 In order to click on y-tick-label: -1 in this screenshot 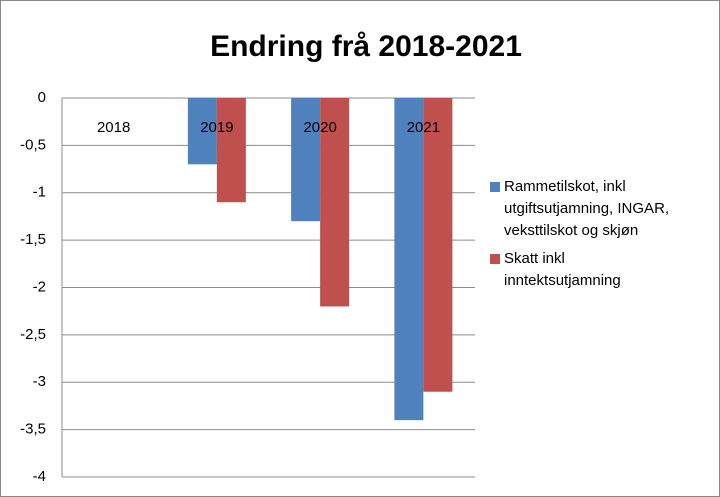, I will do `click(39, 192)`.